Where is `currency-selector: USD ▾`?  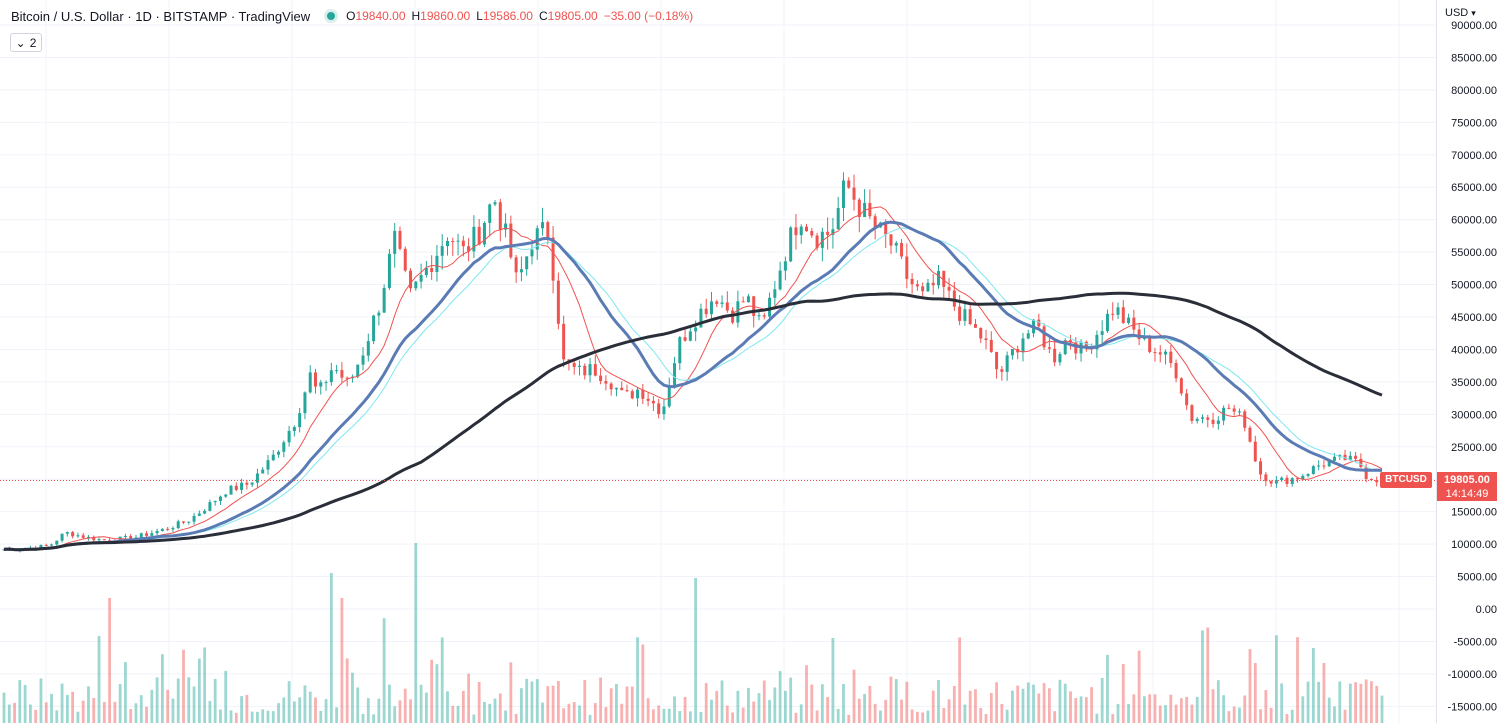
currency-selector: USD ▾ is located at coordinates (1460, 13).